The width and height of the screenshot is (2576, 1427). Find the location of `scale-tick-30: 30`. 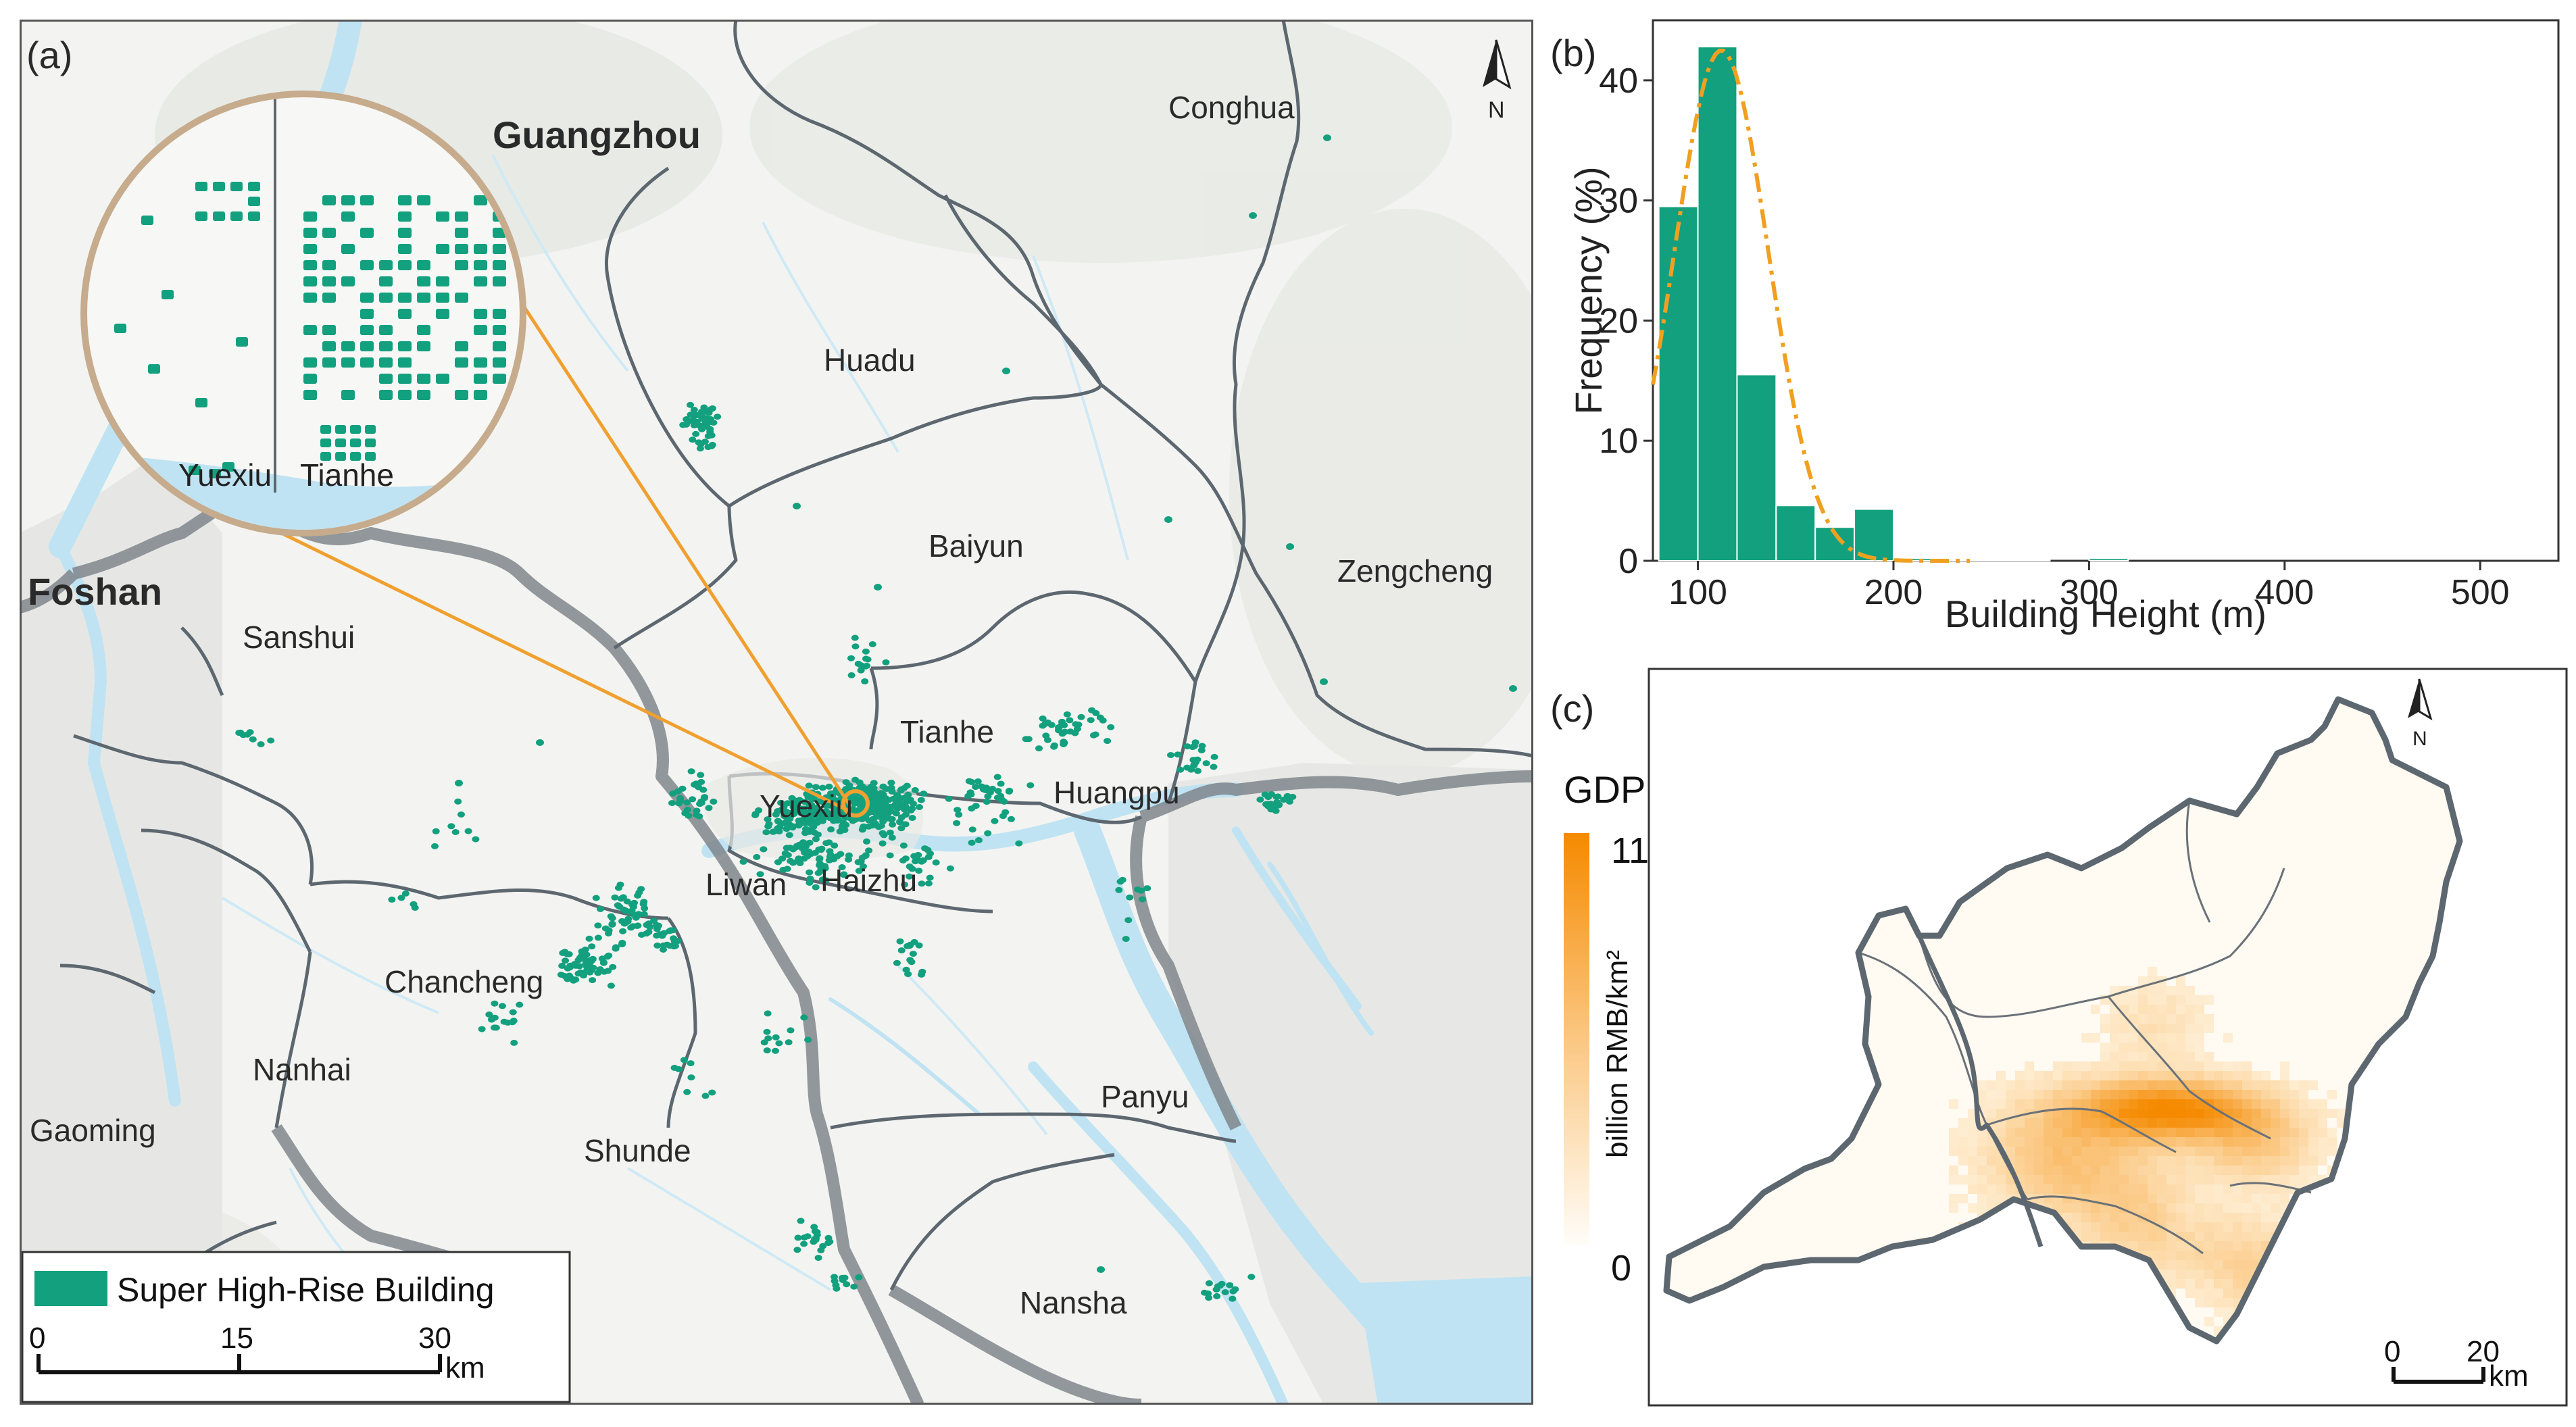

scale-tick-30: 30 is located at coordinates (435, 1338).